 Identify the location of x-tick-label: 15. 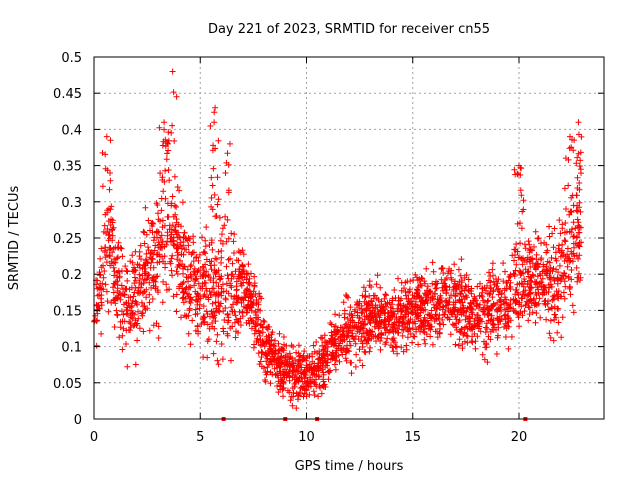
(412, 437).